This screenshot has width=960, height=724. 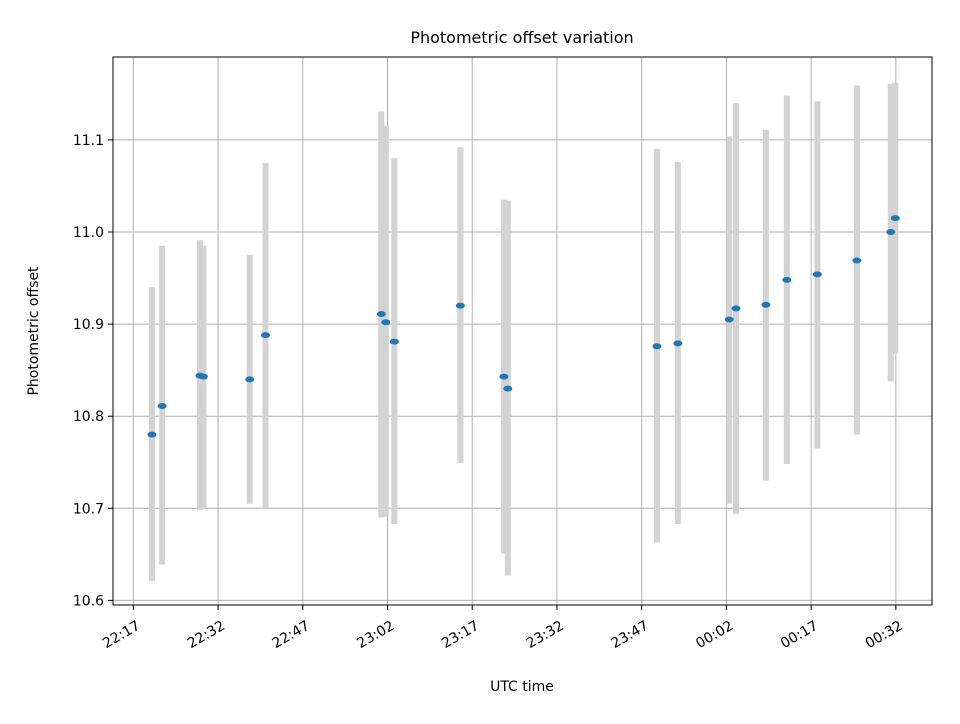 I want to click on y-tick-label: 11.0, so click(x=88, y=233).